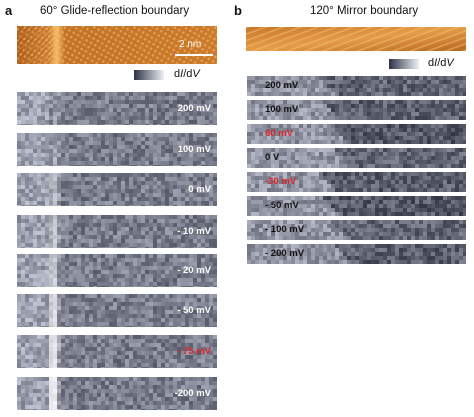  I want to click on panel-a-map-energy-label: - 50 mV, so click(194, 310).